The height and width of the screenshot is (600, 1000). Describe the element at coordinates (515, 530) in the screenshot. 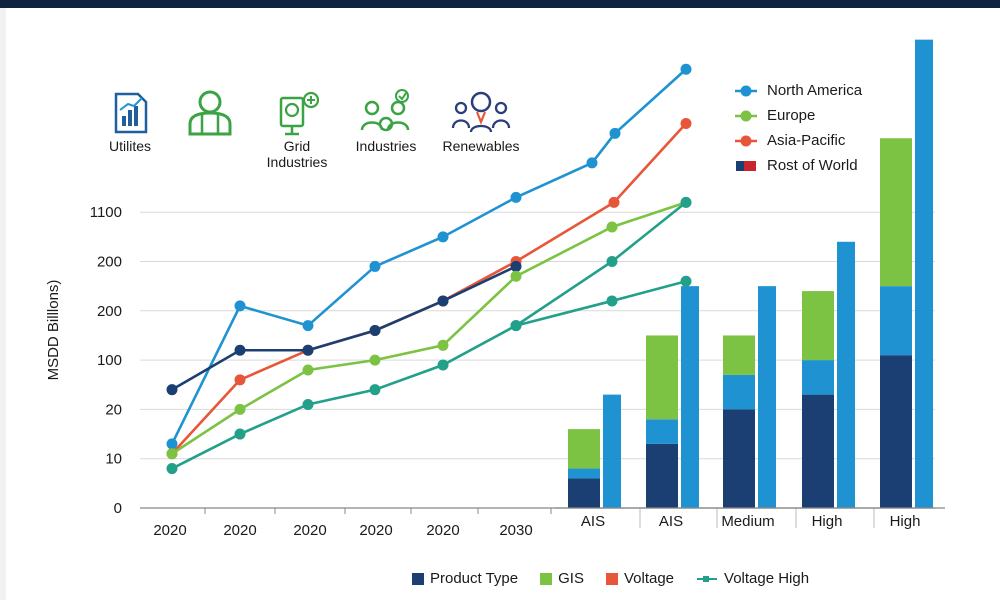

I see `x-tick-label: 2030` at that location.